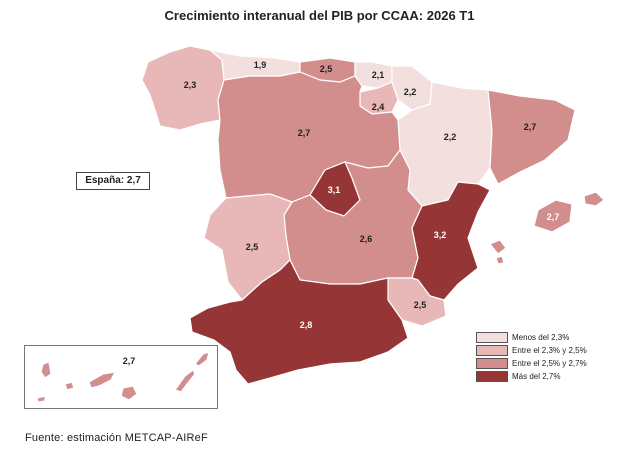  I want to click on region-canarias-tenerife, so click(102, 380).